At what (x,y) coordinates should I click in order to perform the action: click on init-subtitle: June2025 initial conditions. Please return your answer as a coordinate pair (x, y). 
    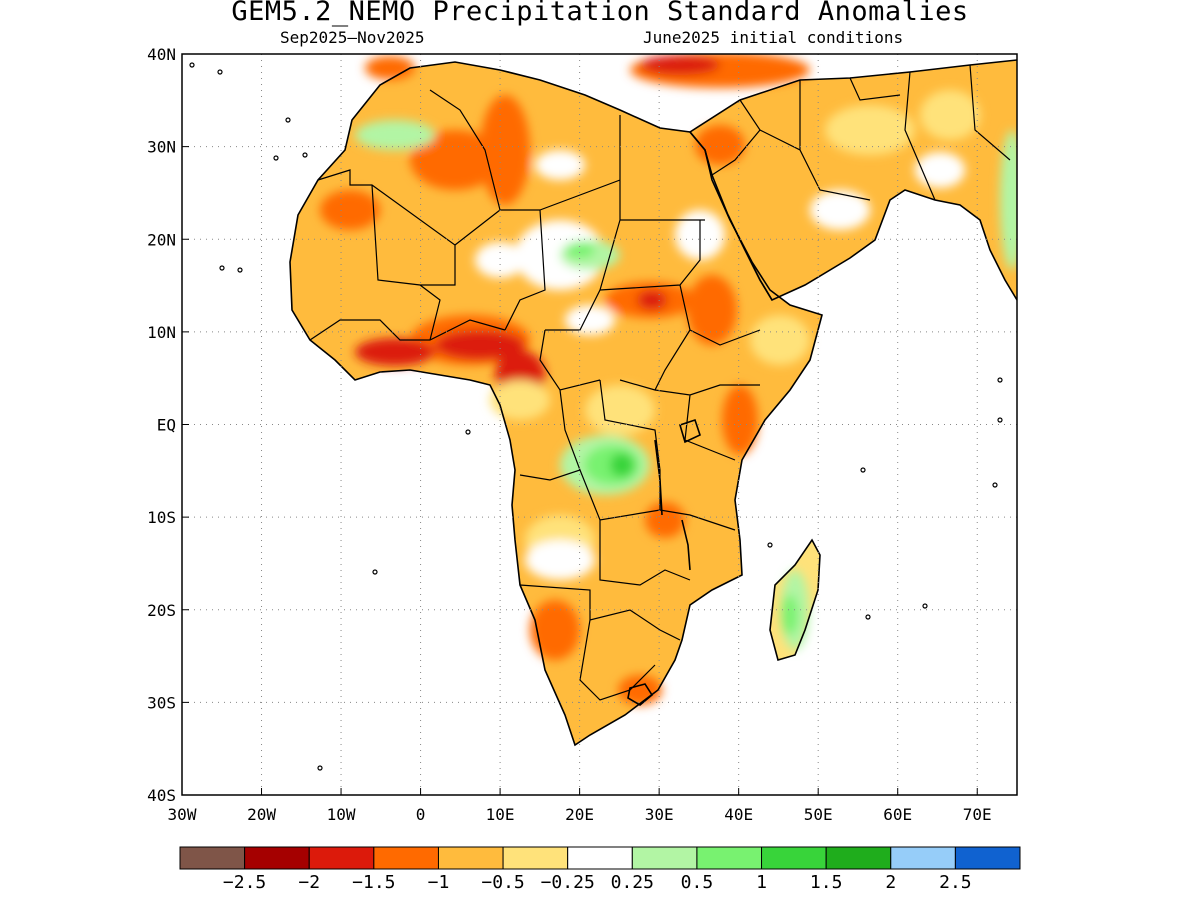
    Looking at the image, I should click on (773, 37).